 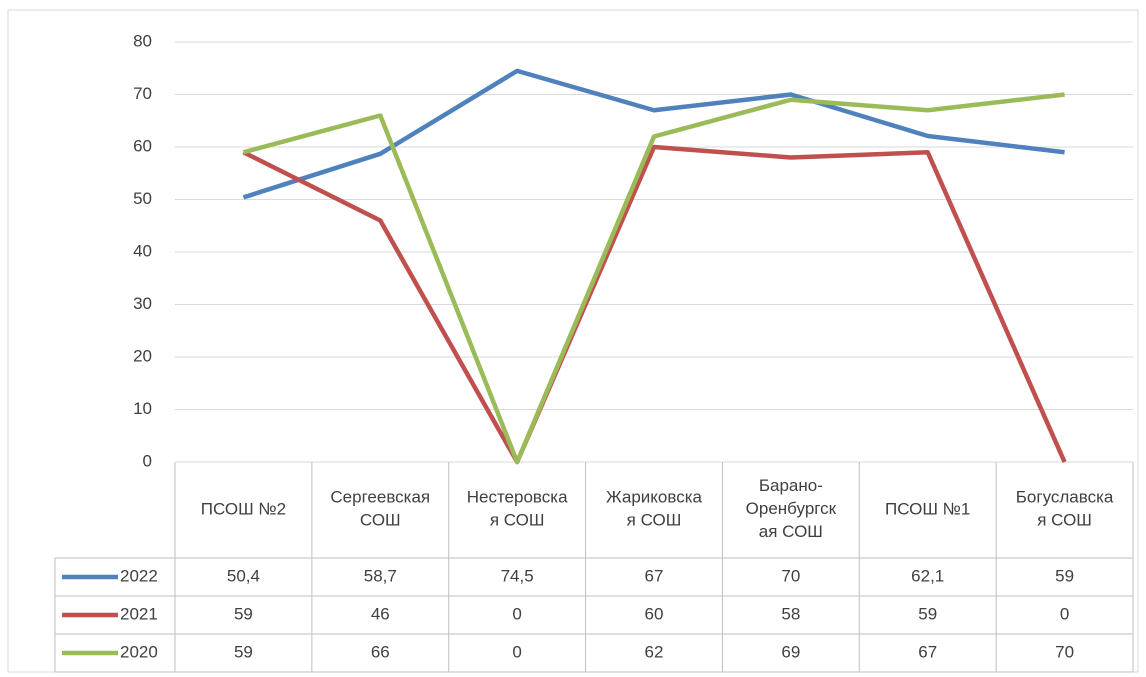 What do you see at coordinates (654, 509) in the screenshot?
I see `category-label: Жариковска я СОШ` at bounding box center [654, 509].